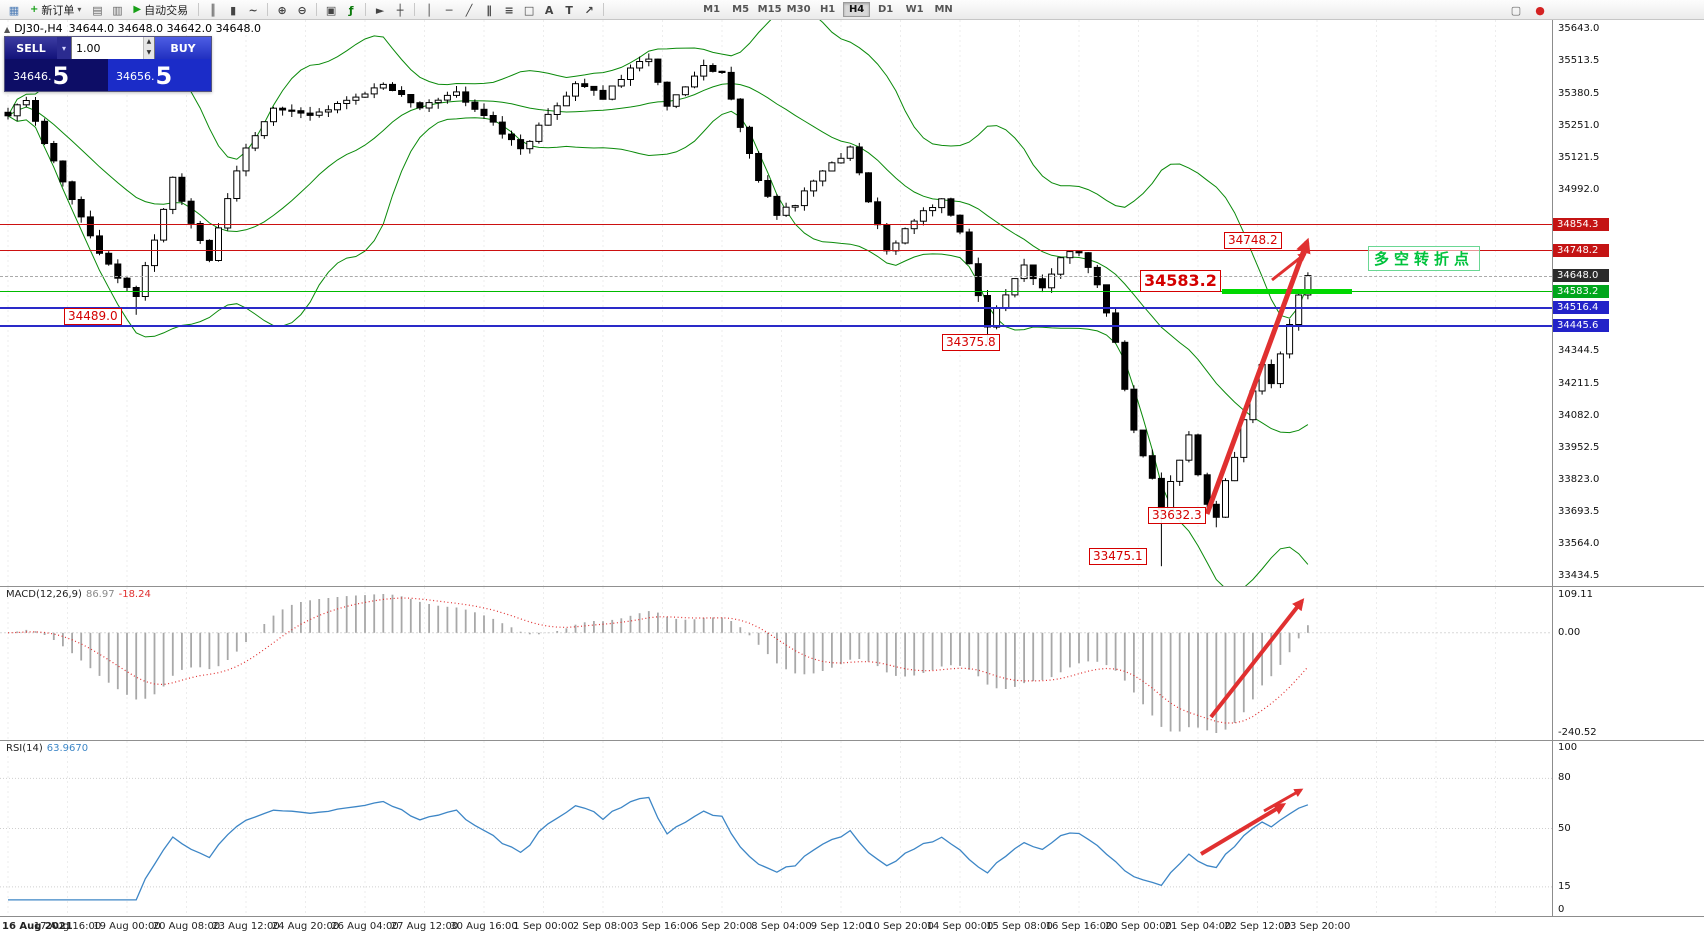 The width and height of the screenshot is (1704, 940). Describe the element at coordinates (183, 48) in the screenshot. I see `buy-button: BUY` at that location.